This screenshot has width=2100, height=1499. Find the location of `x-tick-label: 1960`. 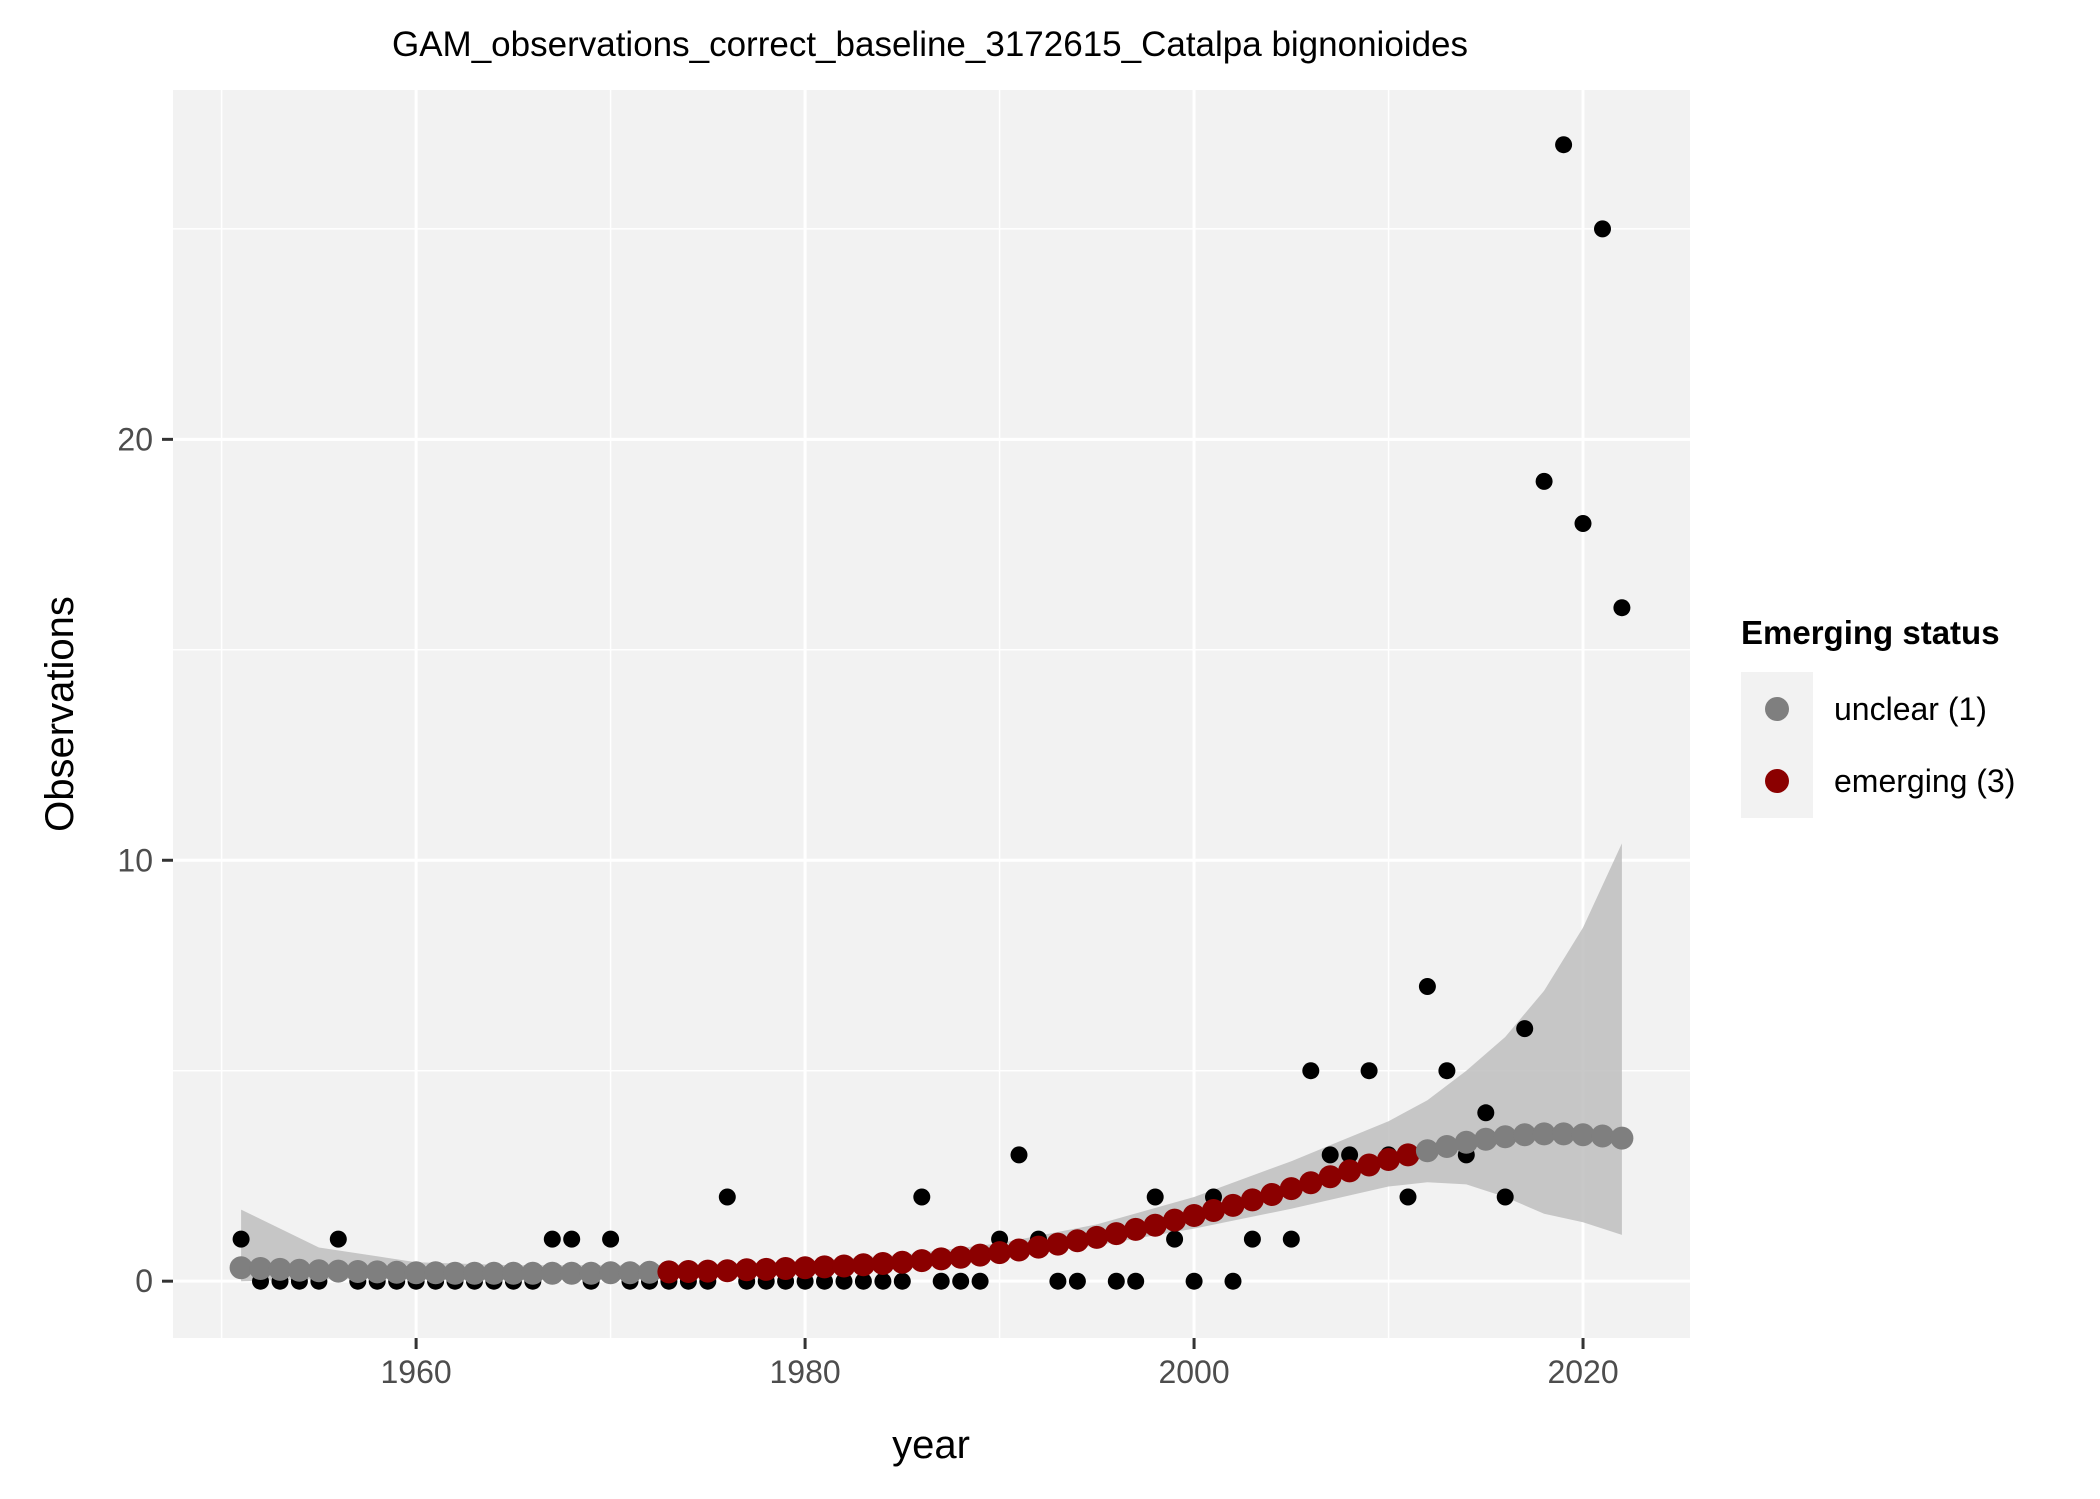

x-tick-label: 1960 is located at coordinates (416, 1372).